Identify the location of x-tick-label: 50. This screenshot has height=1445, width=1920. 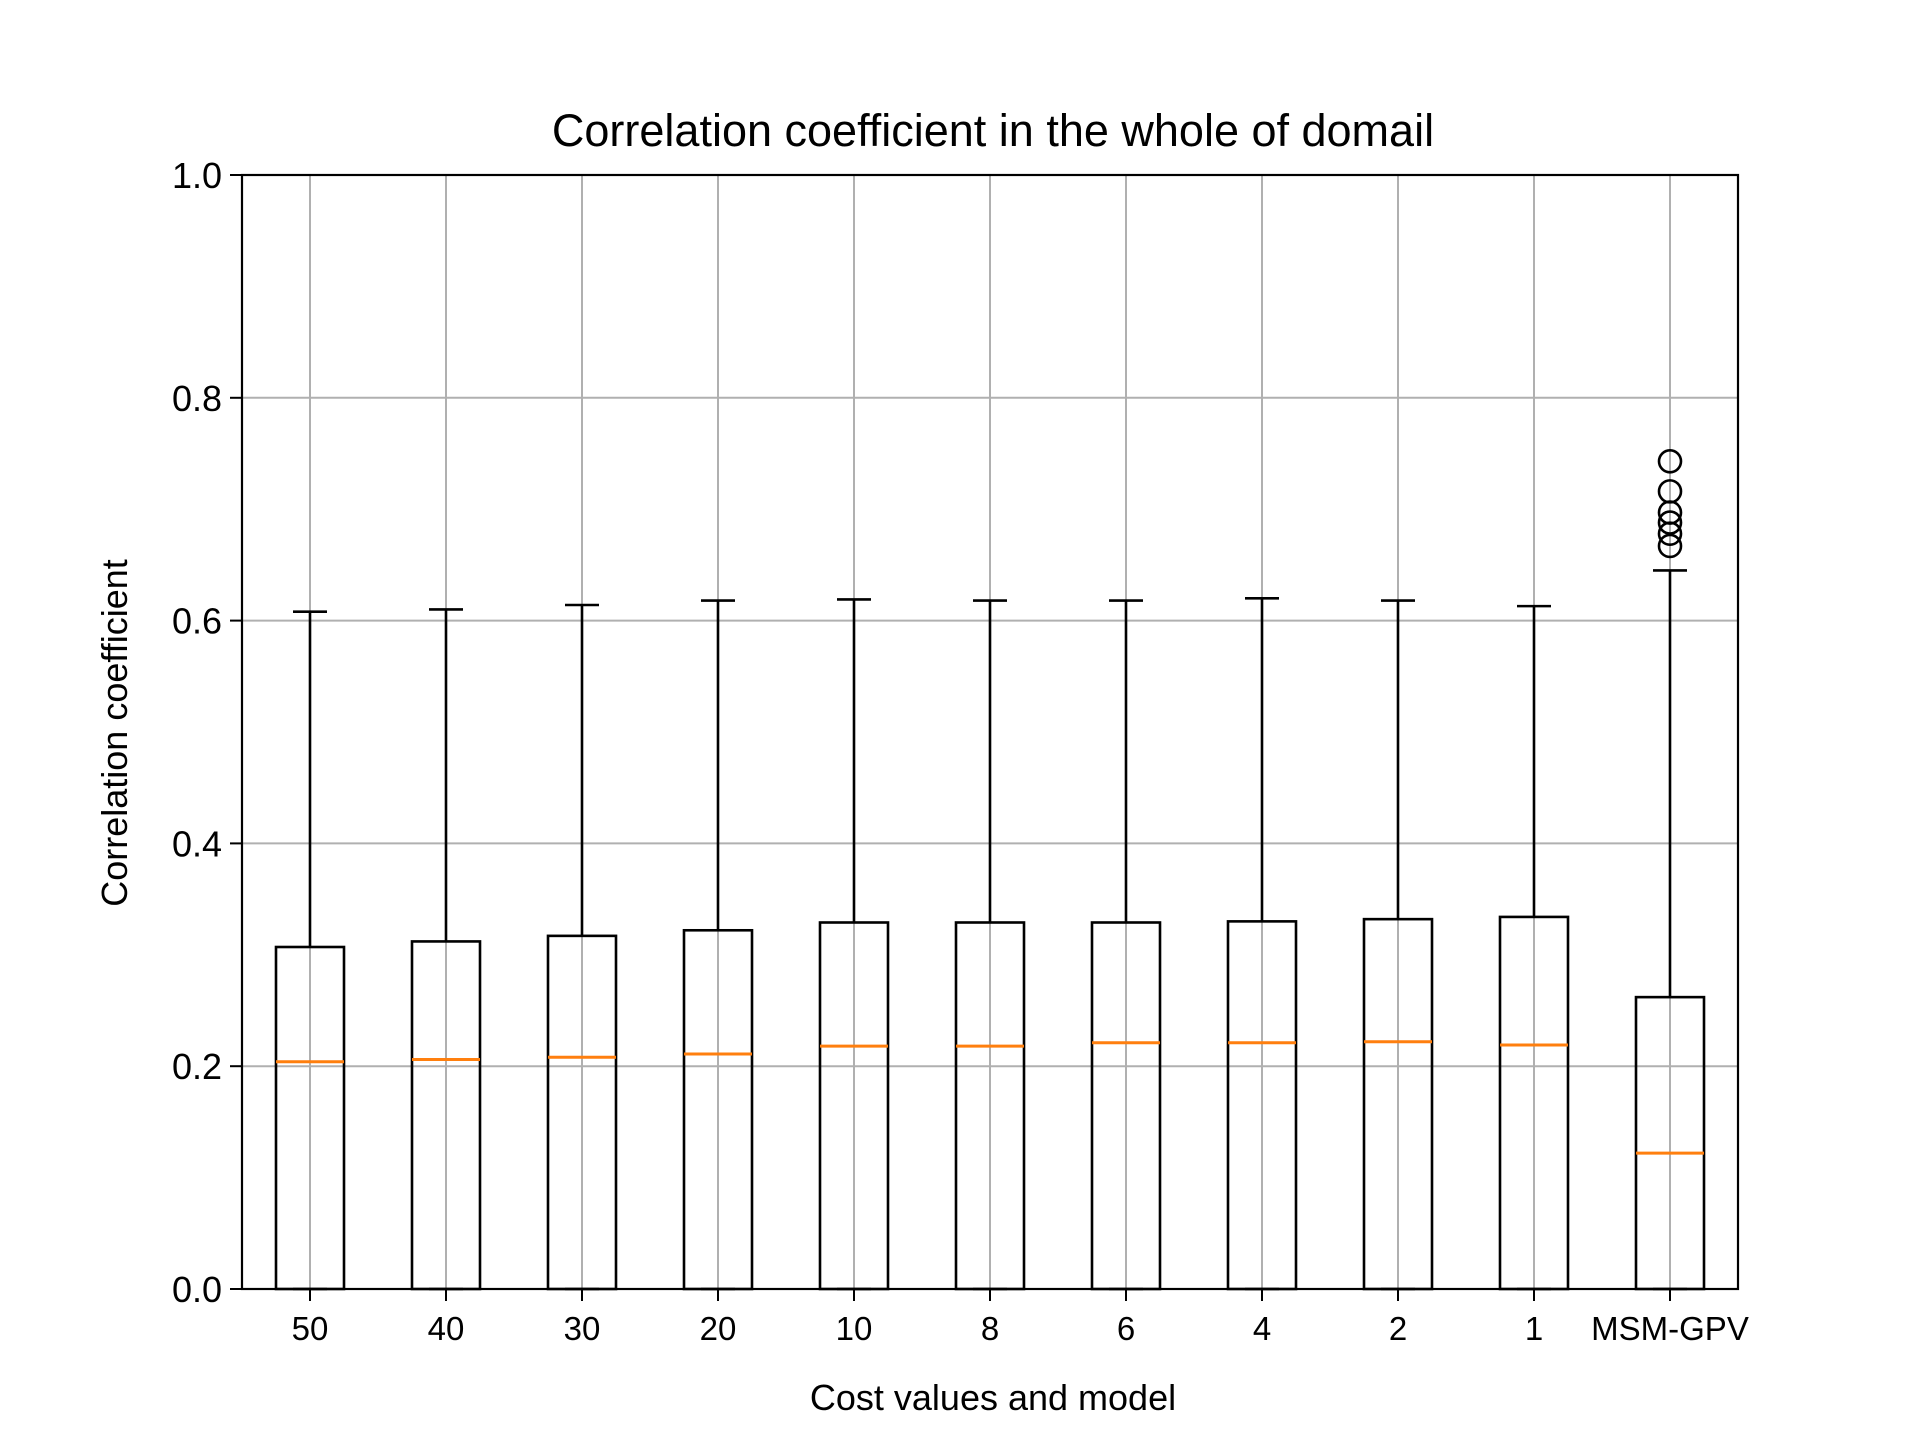
(310, 1328).